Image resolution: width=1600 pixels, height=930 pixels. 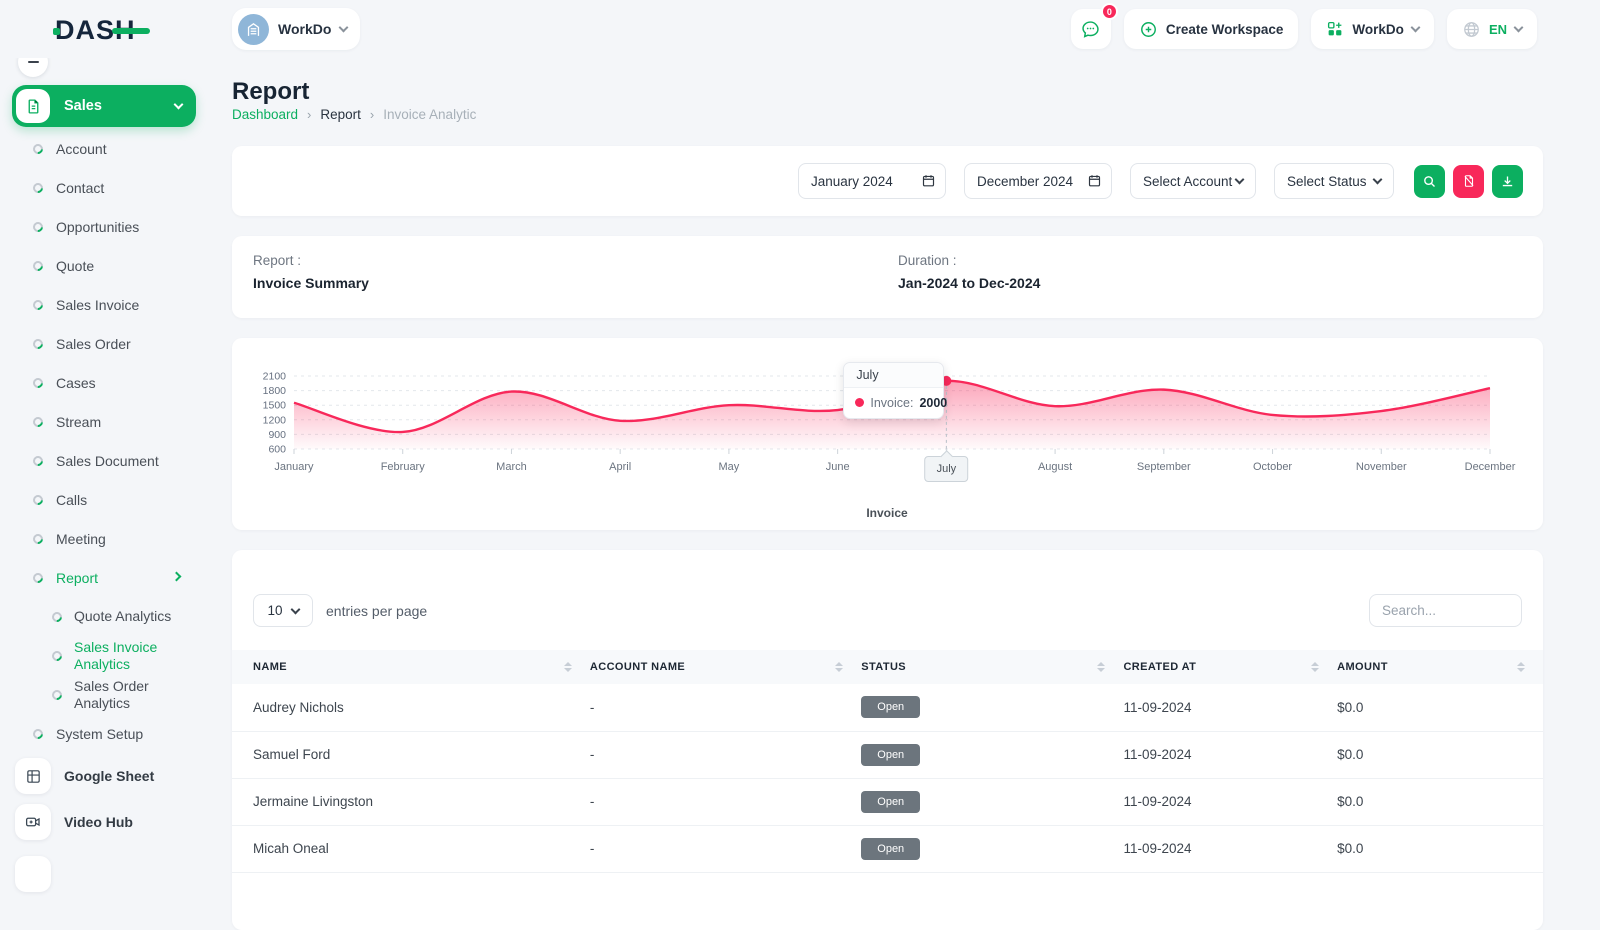 I want to click on sidebar-item-label: Opportunities, so click(x=98, y=226).